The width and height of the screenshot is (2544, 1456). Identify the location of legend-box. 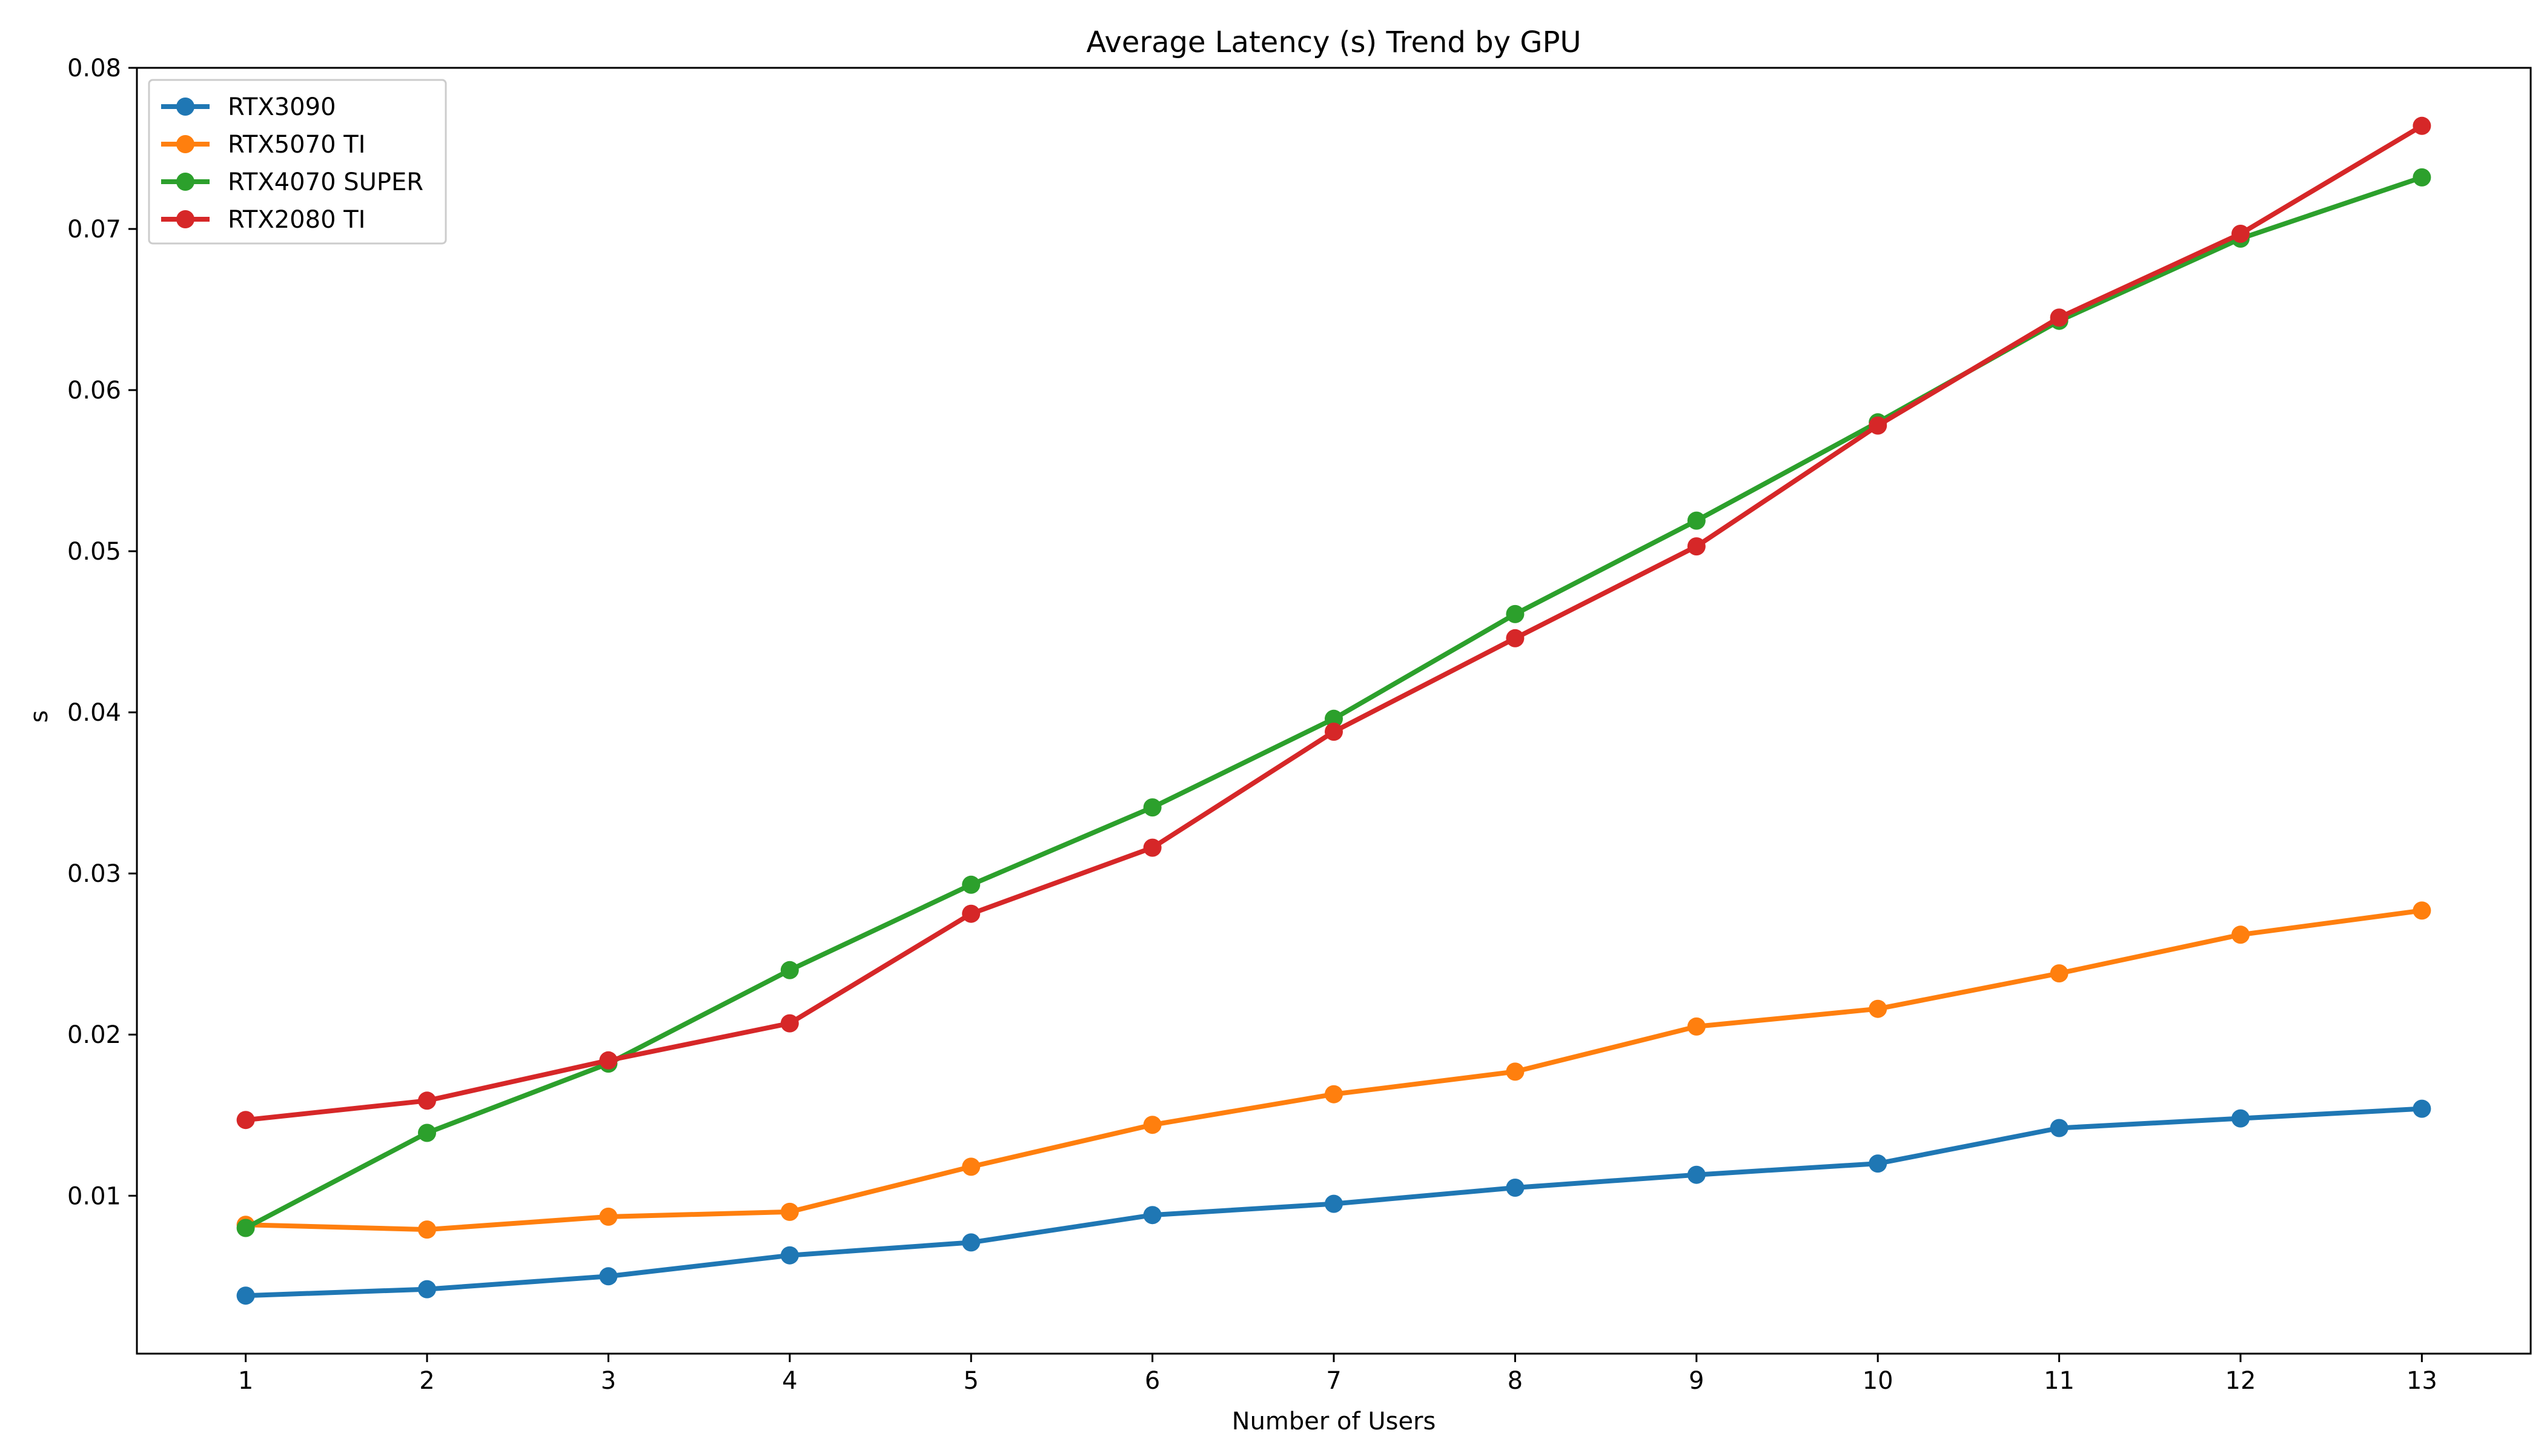
(297, 162).